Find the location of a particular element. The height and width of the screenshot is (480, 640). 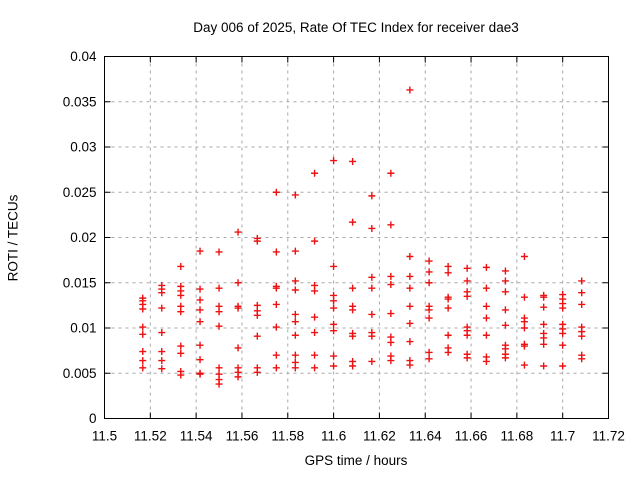

x-tick-label: 11.52 is located at coordinates (150, 436).